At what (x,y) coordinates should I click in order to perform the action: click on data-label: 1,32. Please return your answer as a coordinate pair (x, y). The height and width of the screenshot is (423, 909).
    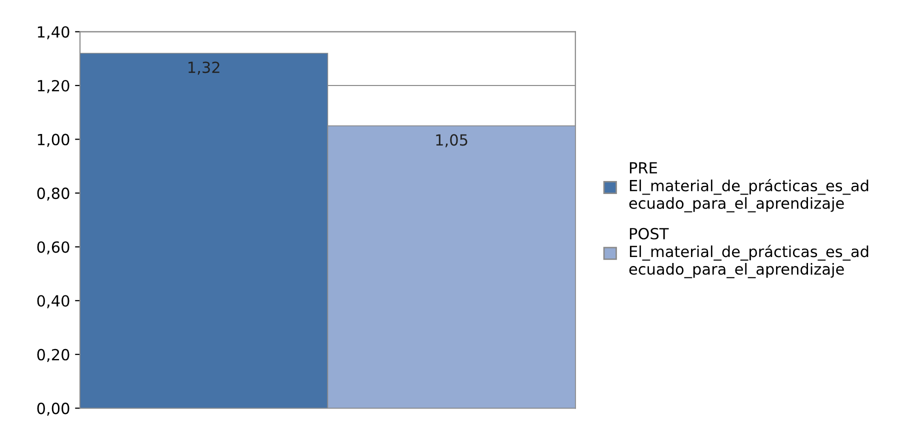
    Looking at the image, I should click on (204, 68).